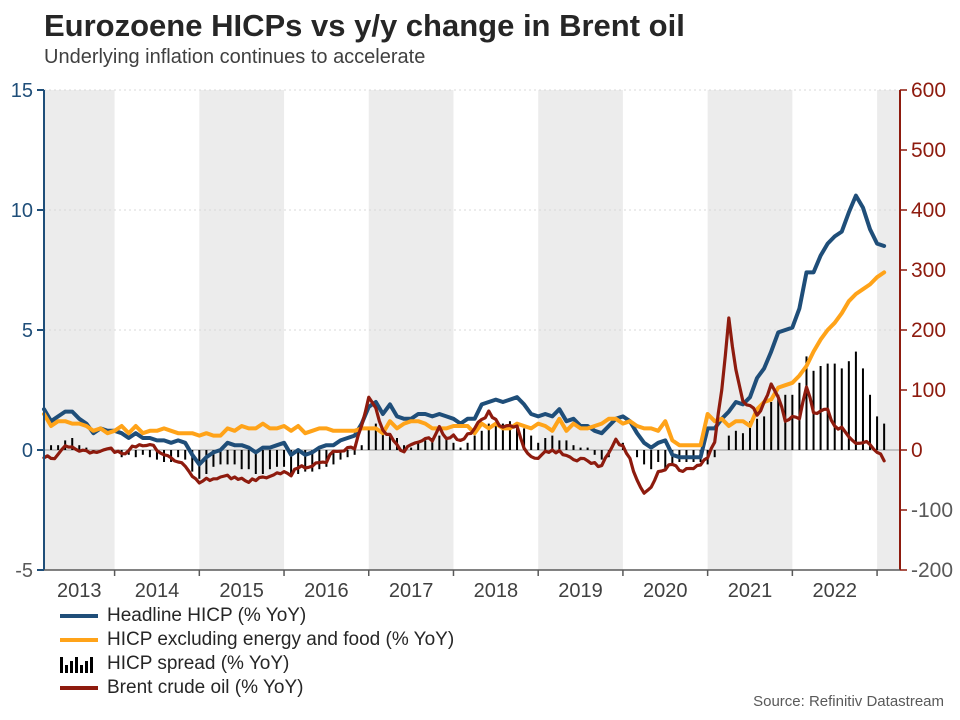  I want to click on legend-item-2: HICP spread (% YoY), so click(257, 664).